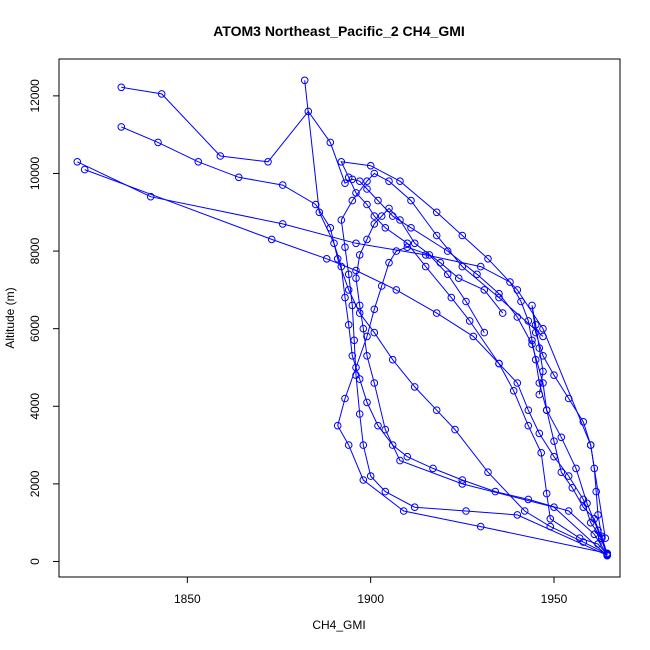 This screenshot has height=650, width=650. What do you see at coordinates (339, 31) in the screenshot?
I see `chart-title: ATOM3 Northeast_Pacific_2 CH4_GMI` at bounding box center [339, 31].